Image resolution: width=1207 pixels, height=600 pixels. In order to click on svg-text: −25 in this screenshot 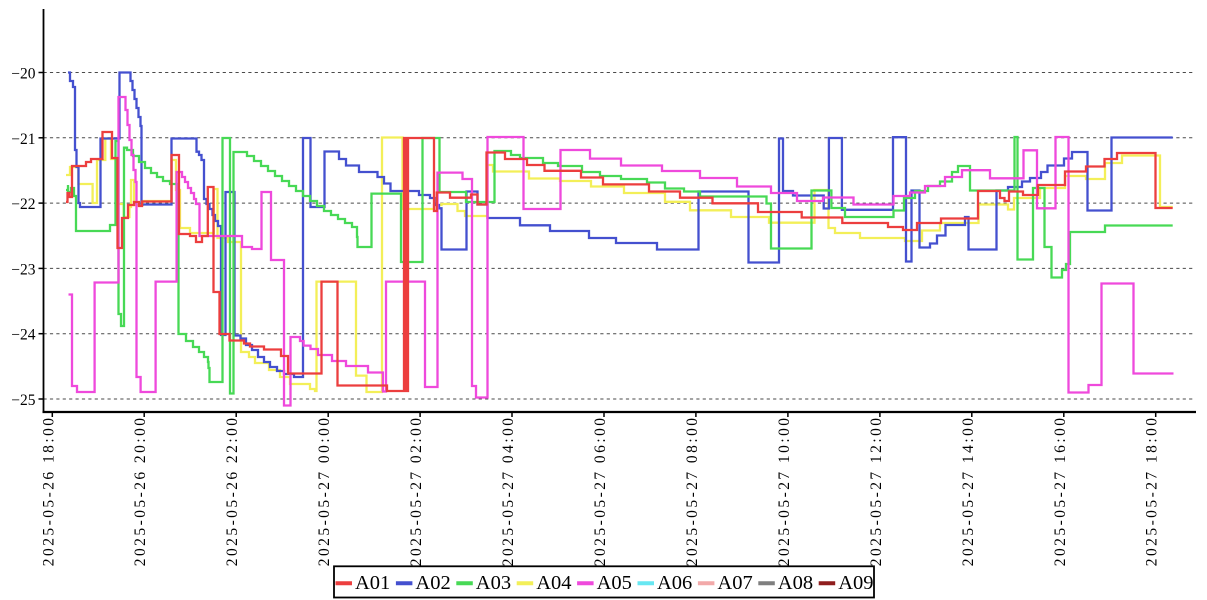, I will do `click(23, 400)`.